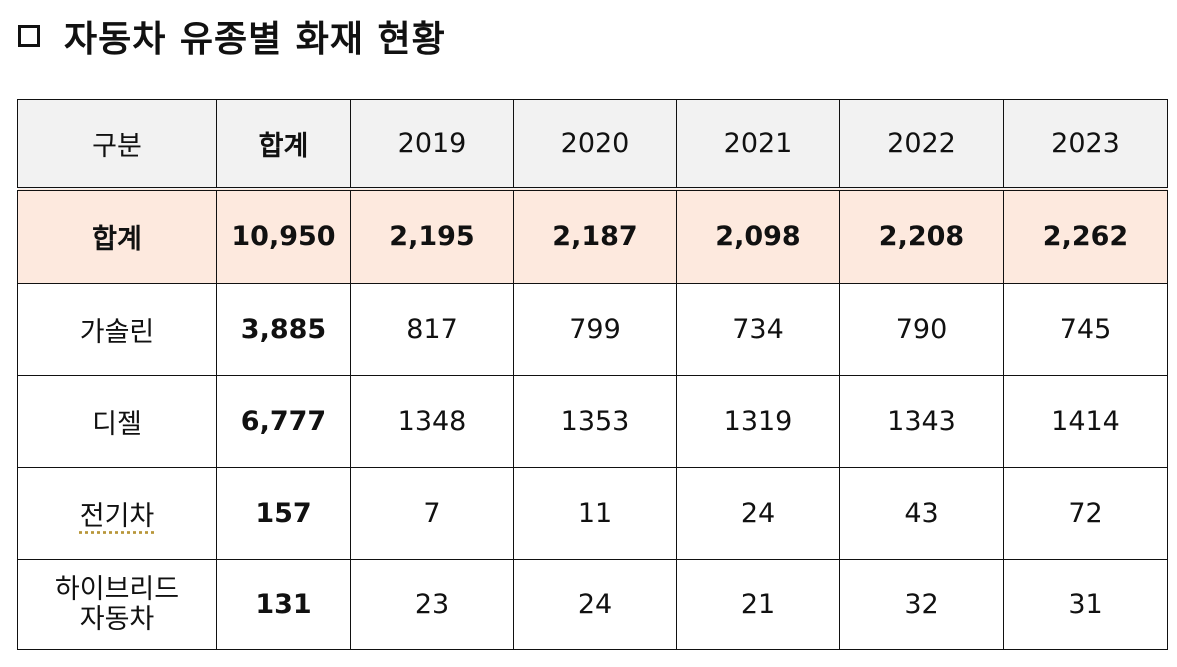 Image resolution: width=1177 pixels, height=667 pixels. I want to click on header-year: 2022, so click(921, 145).